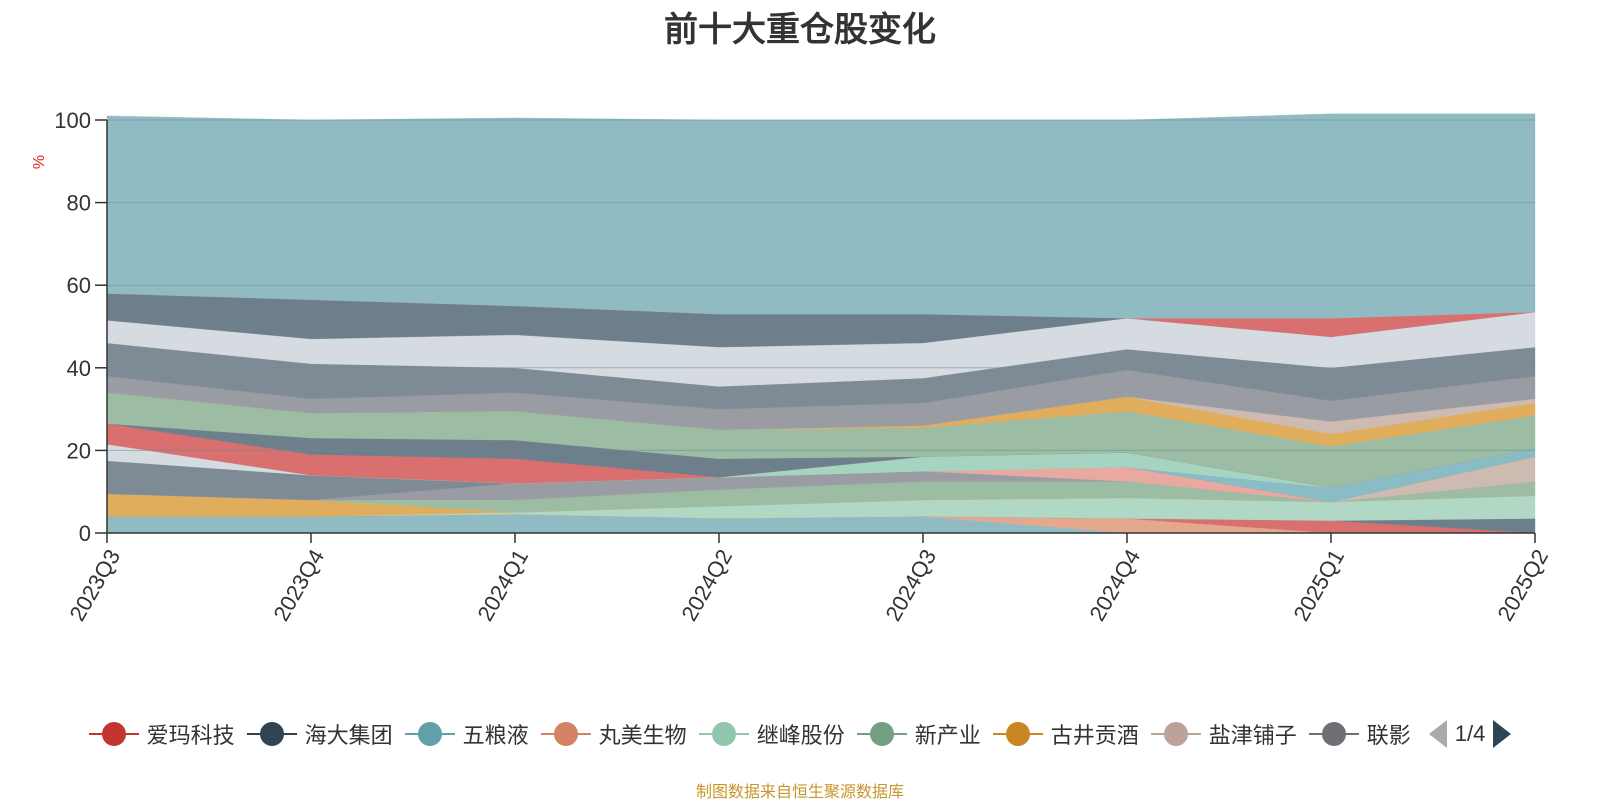 The image size is (1600, 802). I want to click on x-tick-label: 2024Q3, so click(910, 585).